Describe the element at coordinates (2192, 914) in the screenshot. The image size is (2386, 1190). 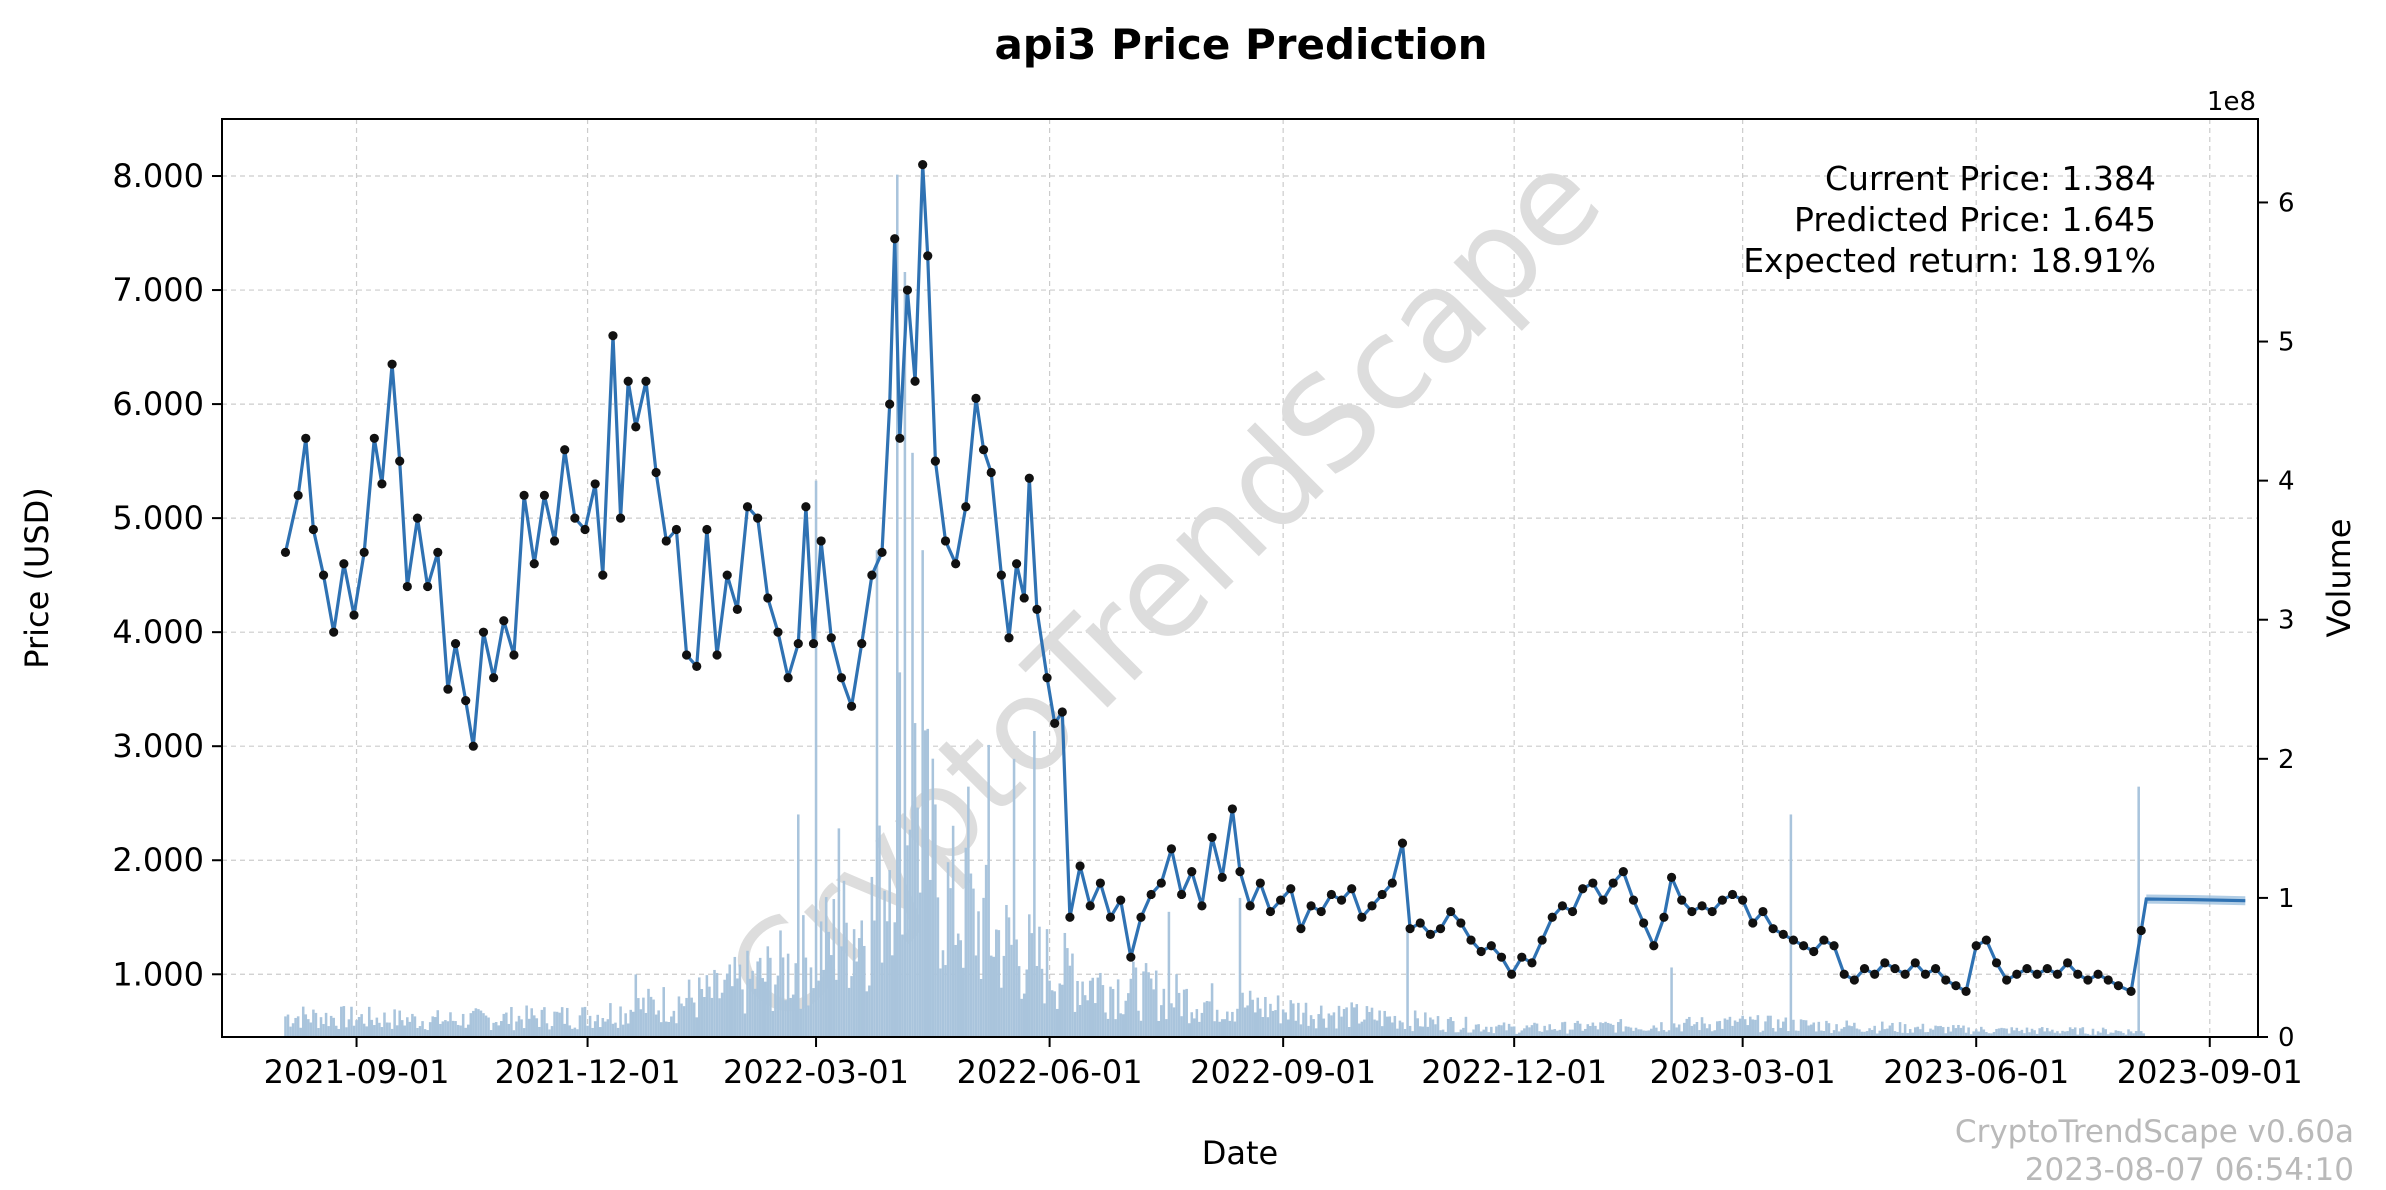
I see `prediction-line` at that location.